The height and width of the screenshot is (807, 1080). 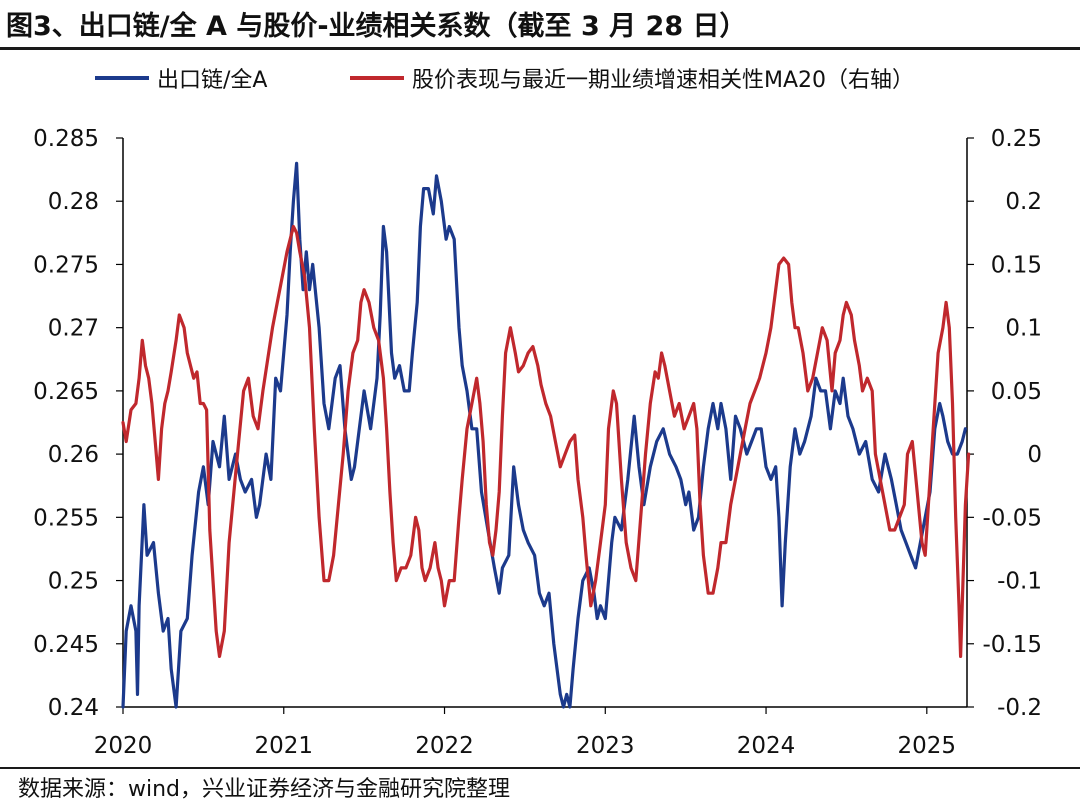 What do you see at coordinates (1023, 329) in the screenshot?
I see `y-right-tick-label: 0.1` at bounding box center [1023, 329].